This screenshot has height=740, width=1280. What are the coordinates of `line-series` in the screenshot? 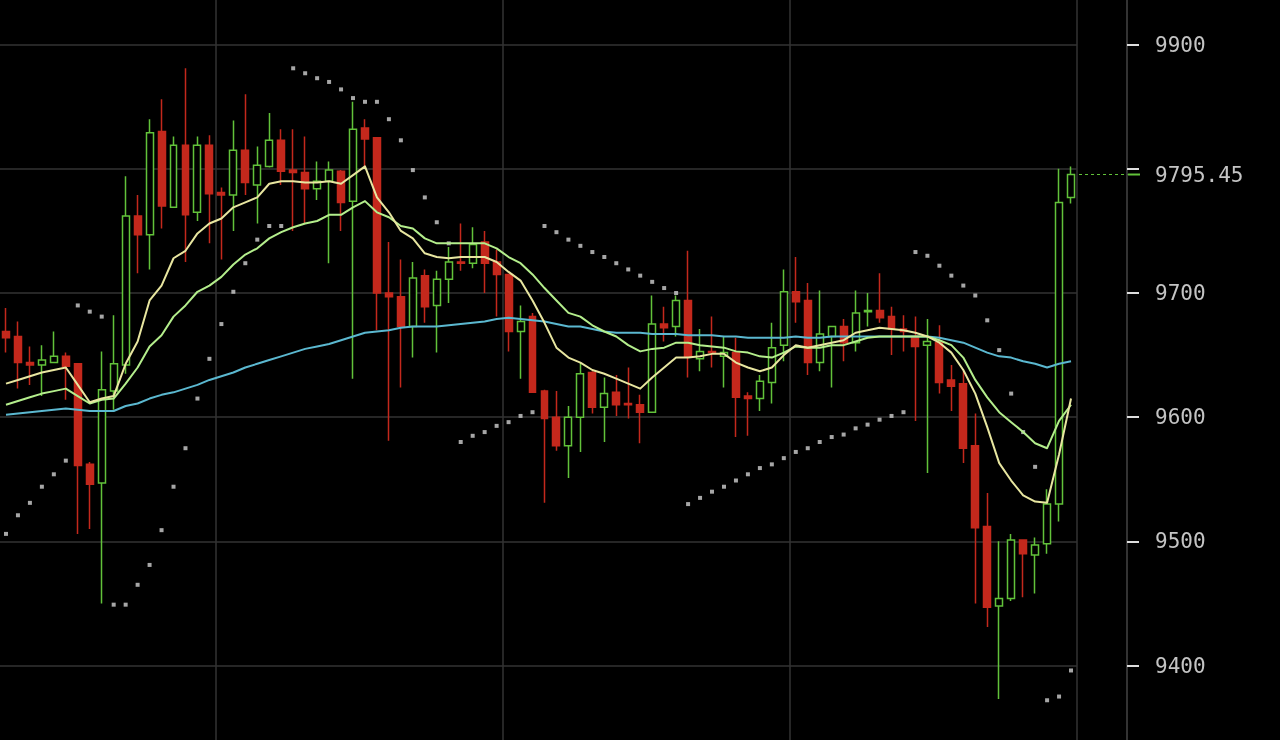 It's located at (538, 366).